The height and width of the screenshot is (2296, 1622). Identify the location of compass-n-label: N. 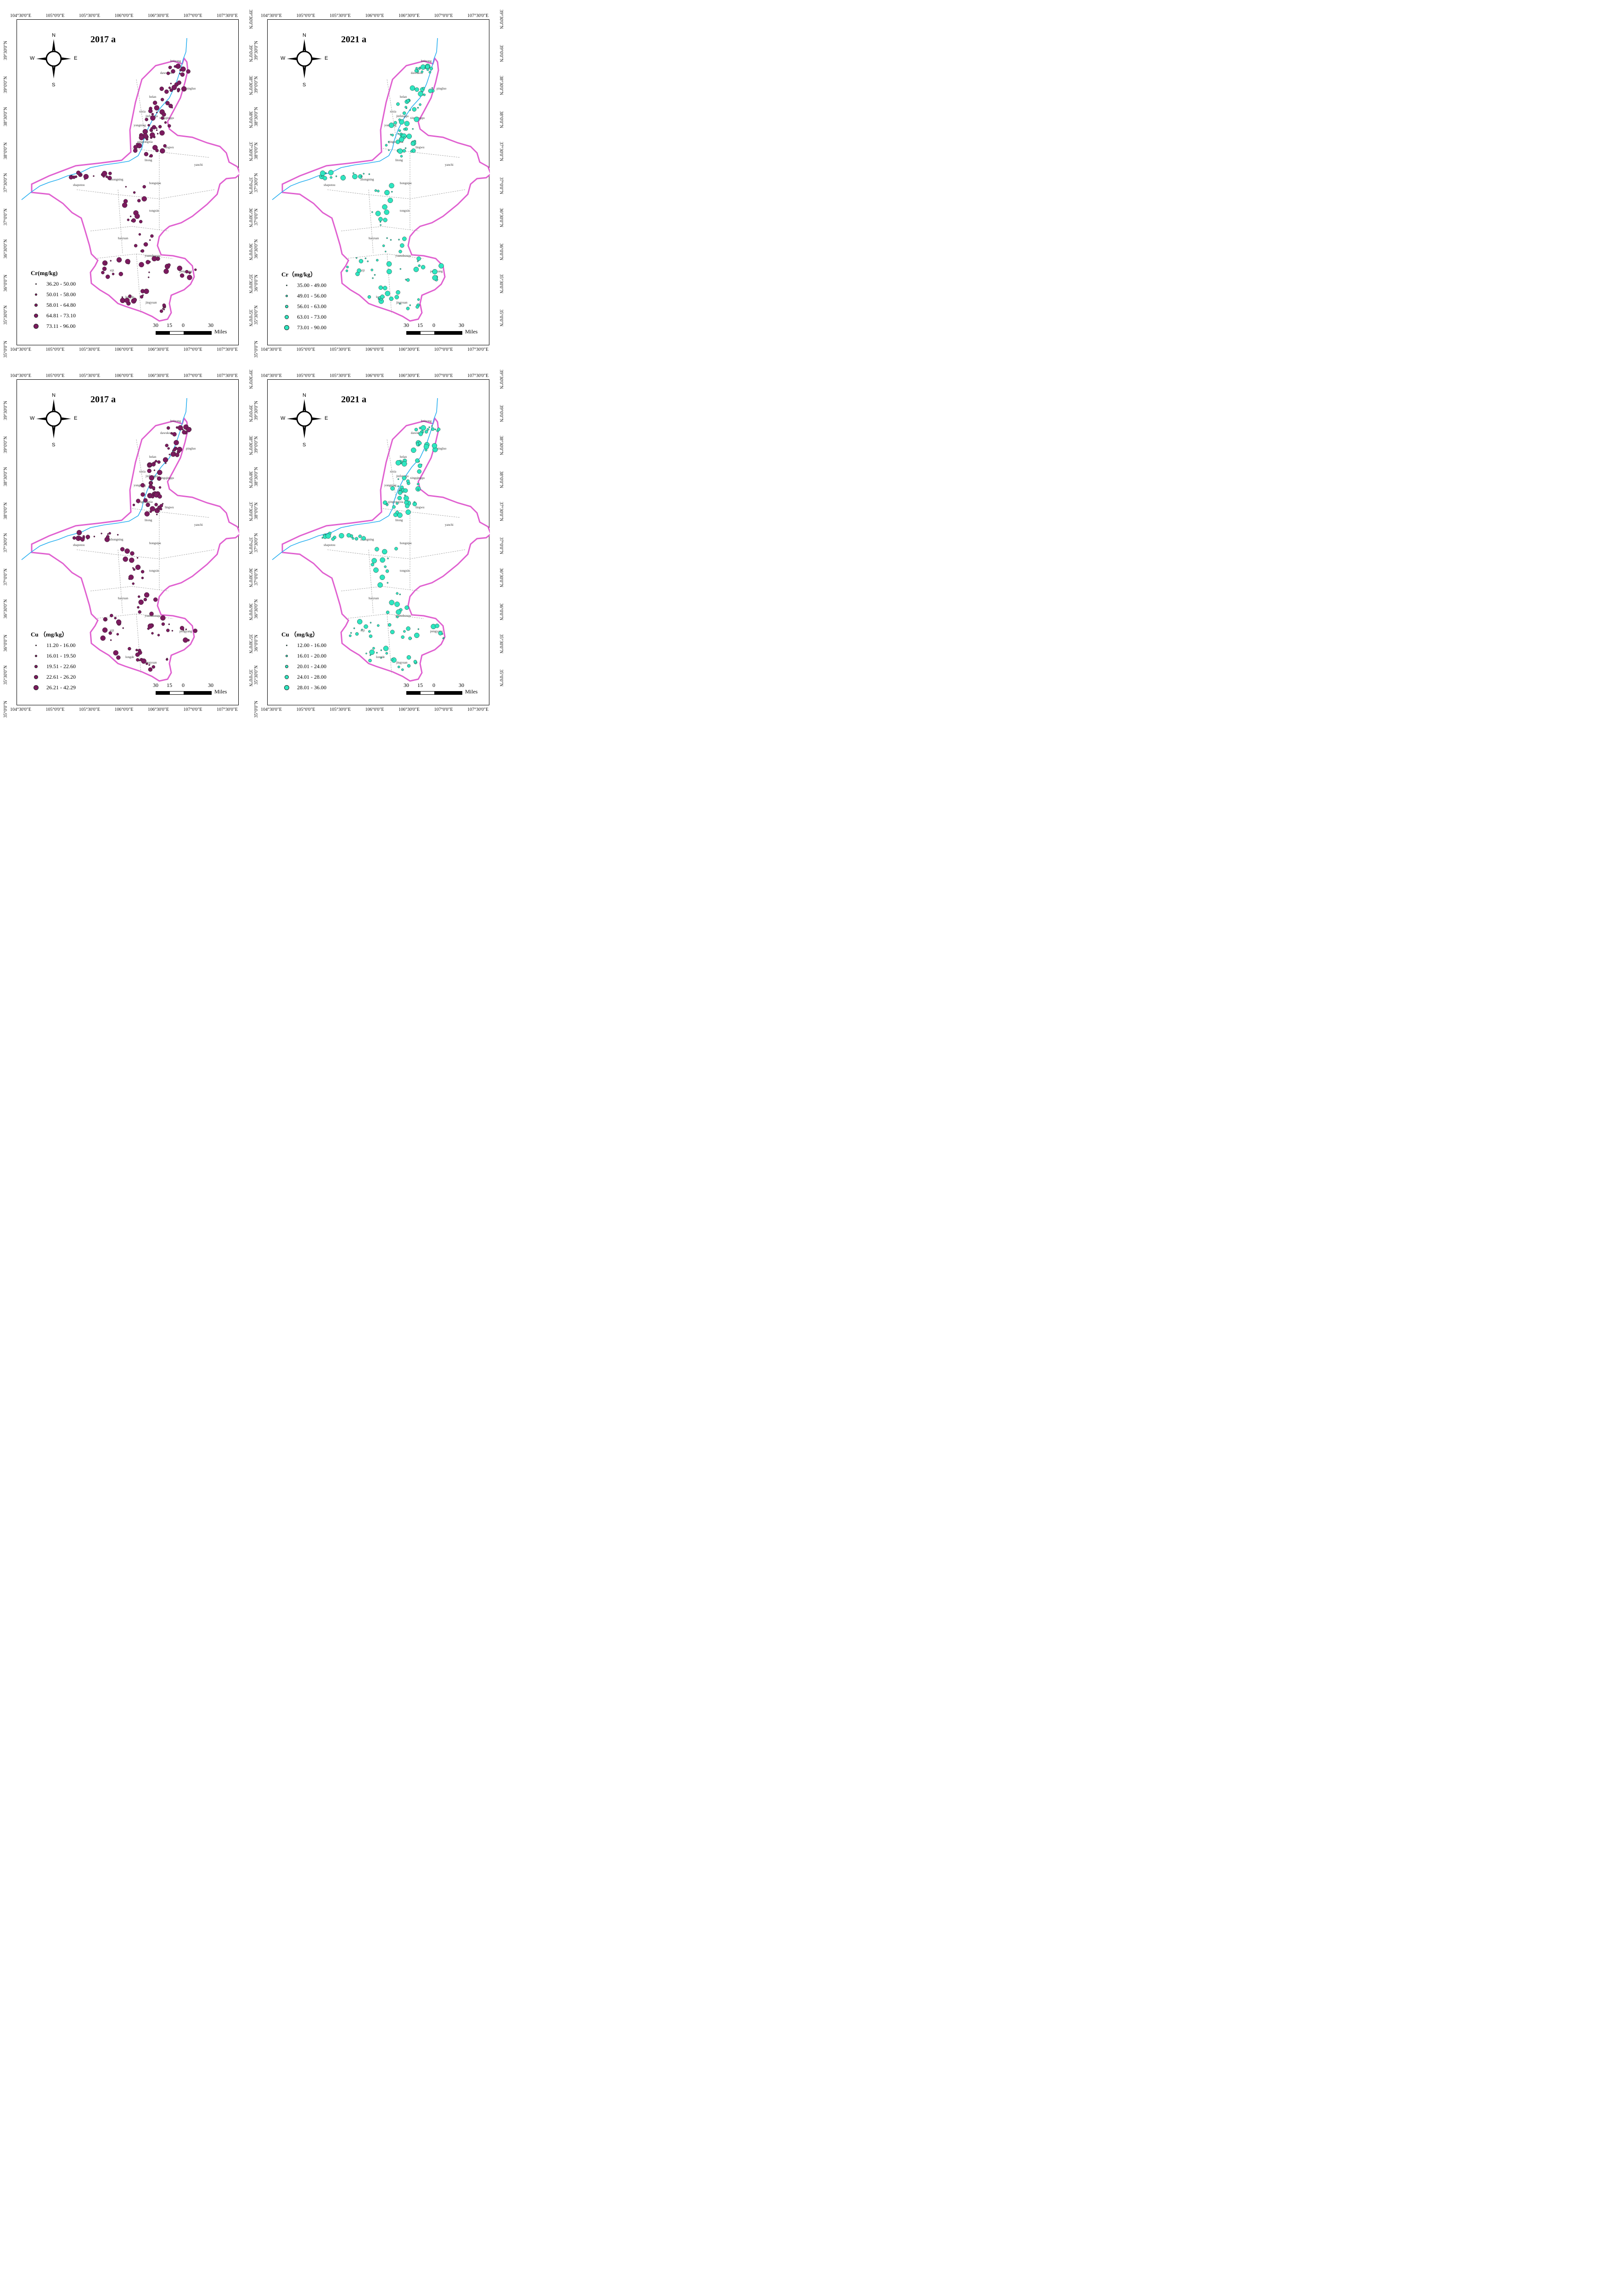
(54, 396).